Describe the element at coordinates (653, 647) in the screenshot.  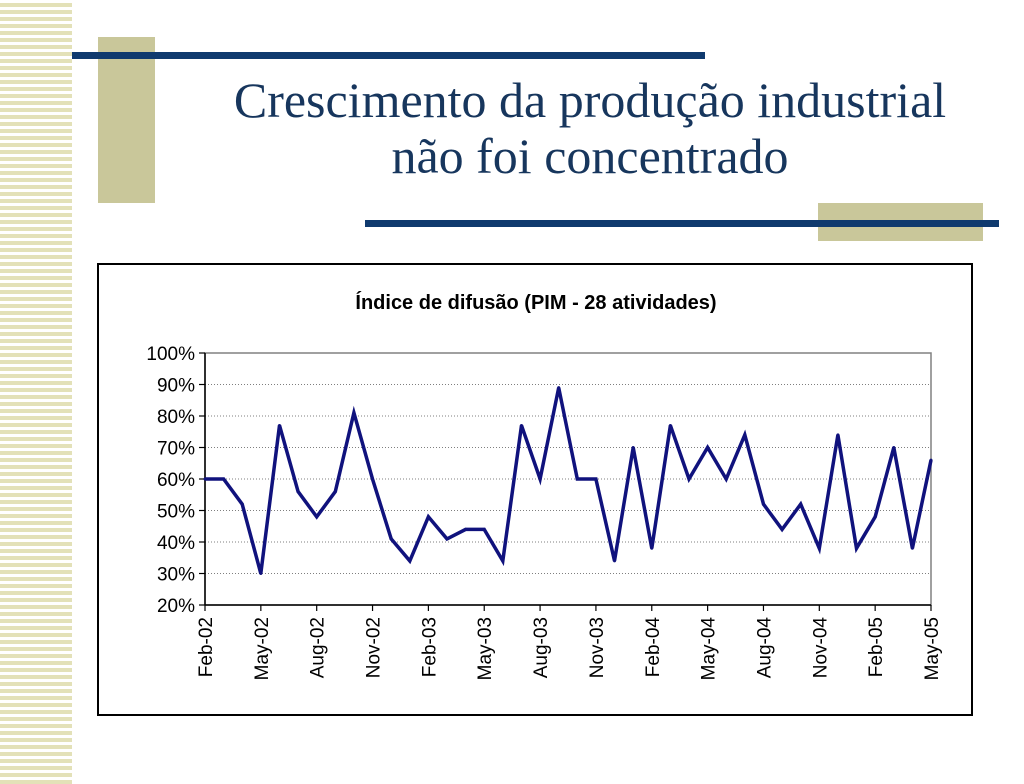
I see `x-tick-label: Feb-04` at that location.